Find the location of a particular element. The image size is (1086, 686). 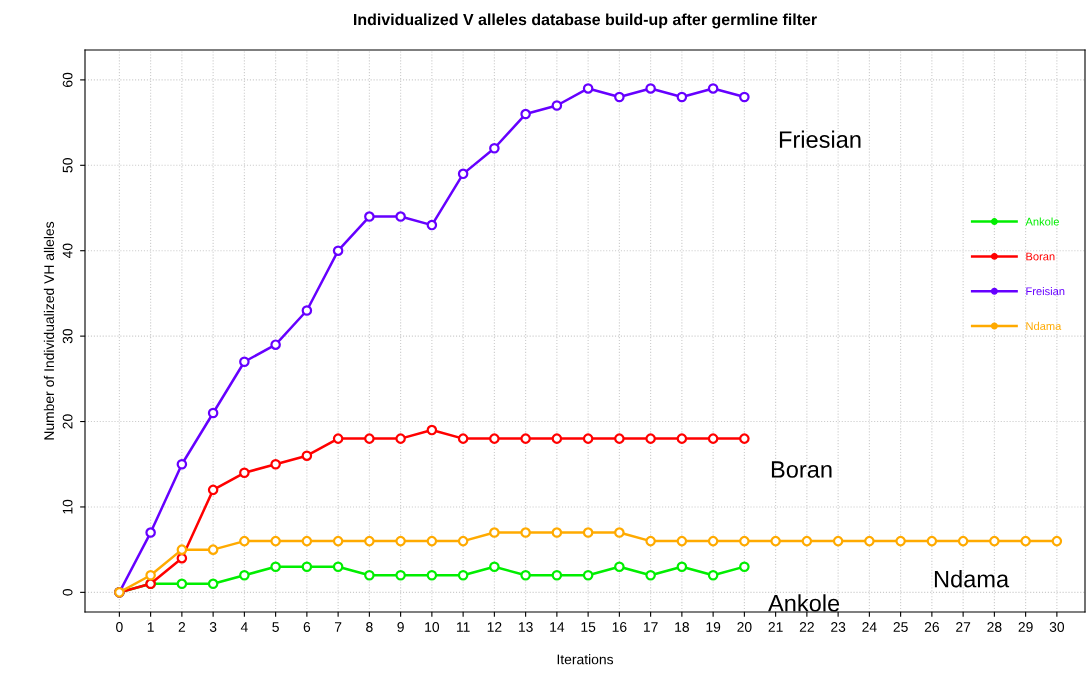

x-tick-label: 7 is located at coordinates (338, 627).